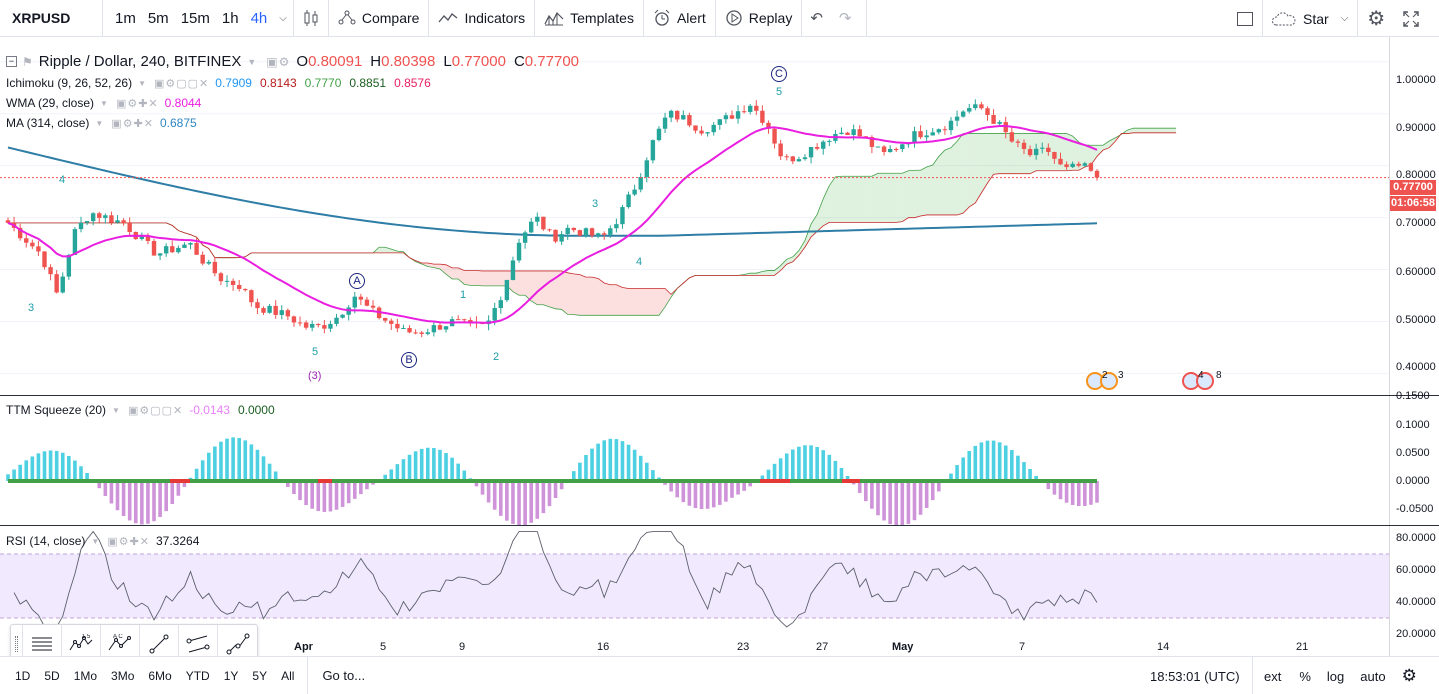 The height and width of the screenshot is (694, 1439). I want to click on compare-button: Compare, so click(379, 18).